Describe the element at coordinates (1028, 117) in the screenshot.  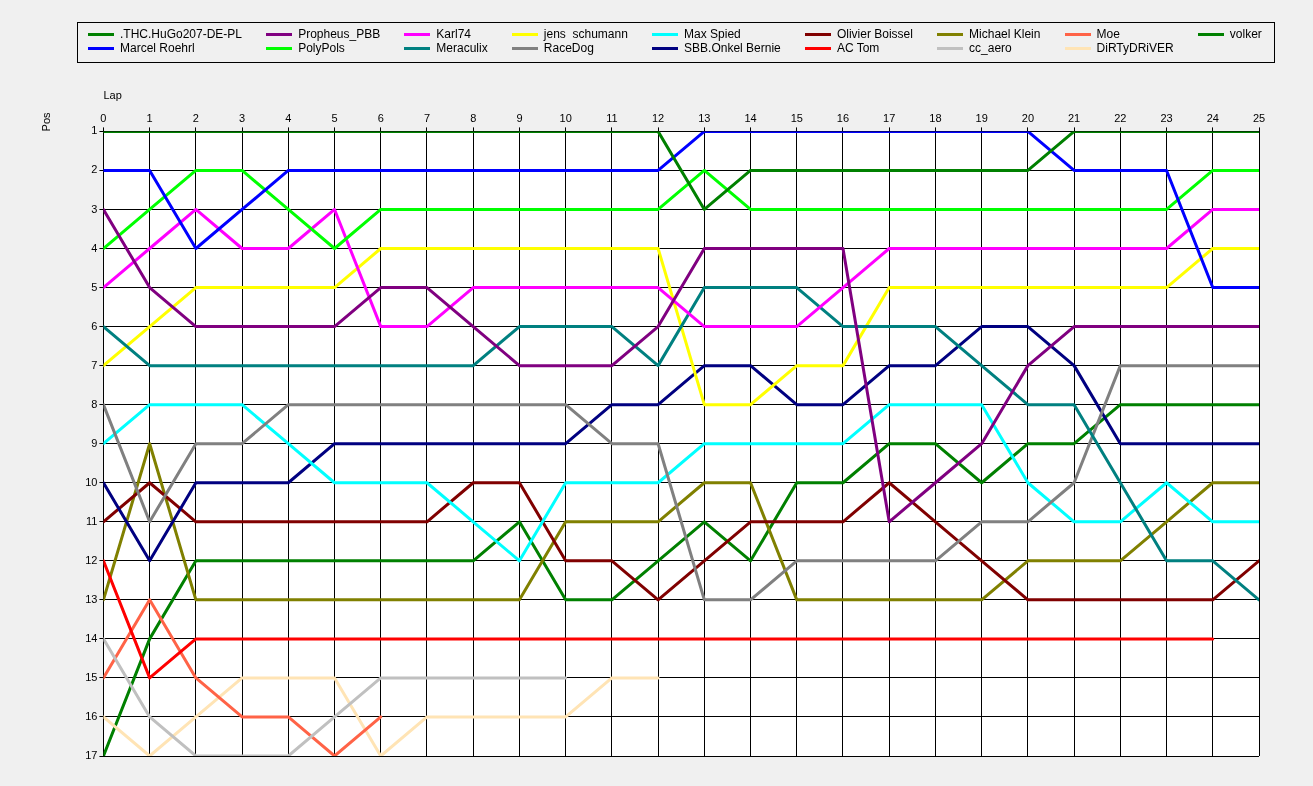
I see `x-tick-label: 20` at that location.